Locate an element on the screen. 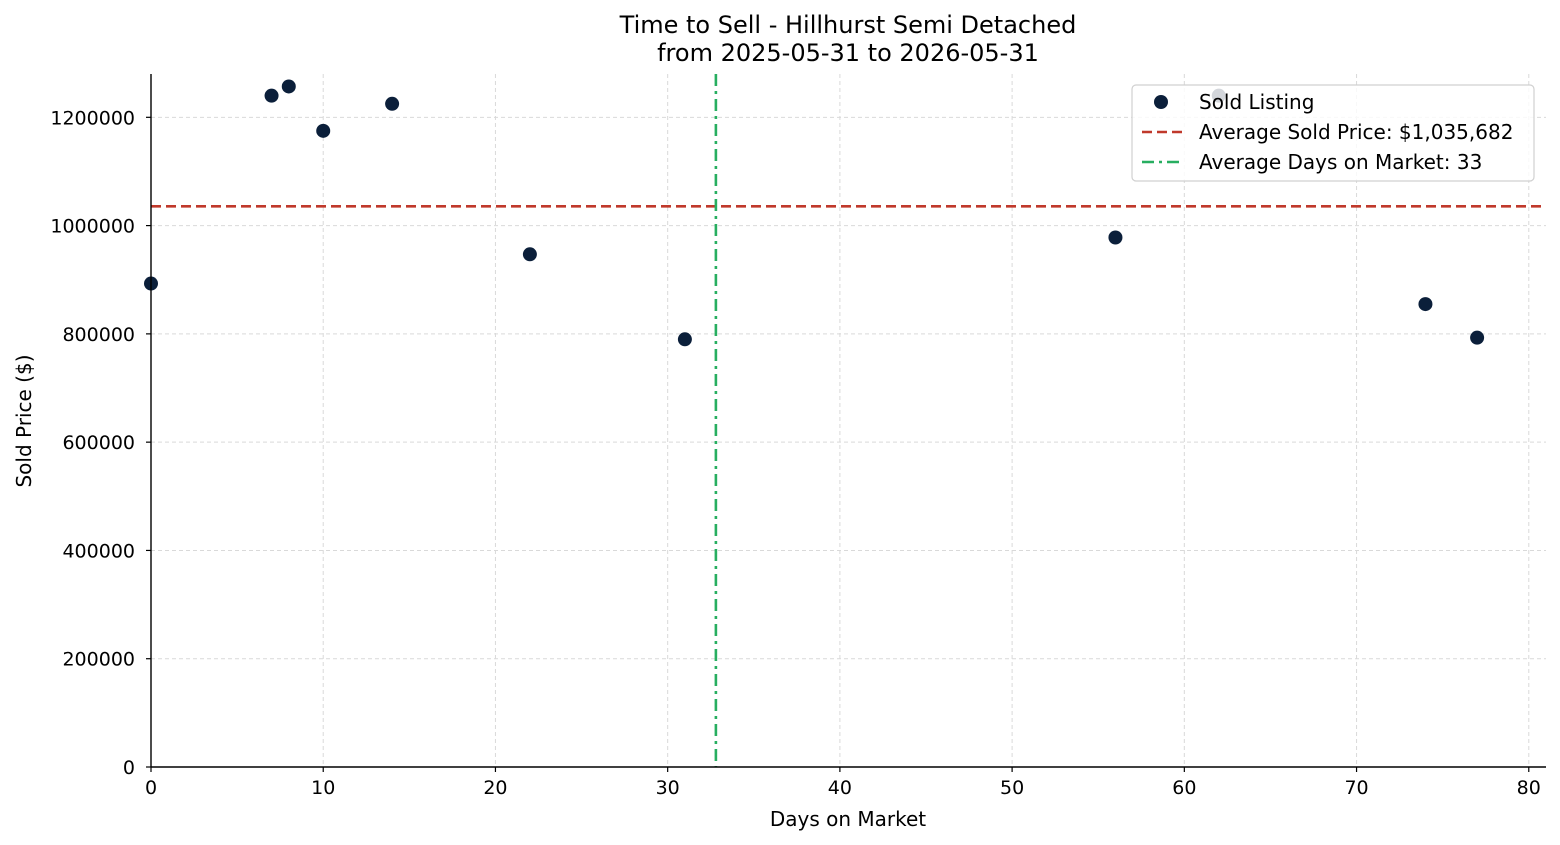  legend-point-marker is located at coordinates (1161, 102).